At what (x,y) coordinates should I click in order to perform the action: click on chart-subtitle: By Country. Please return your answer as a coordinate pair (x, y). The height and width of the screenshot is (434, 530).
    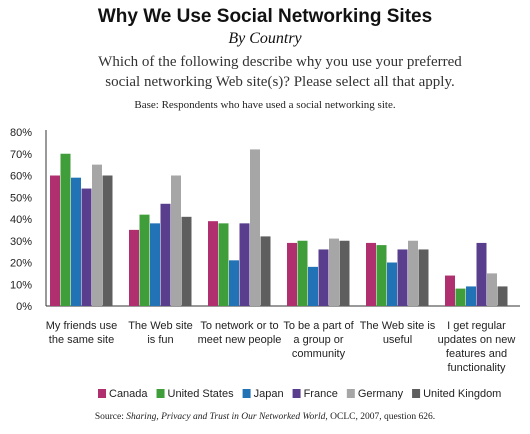
    Looking at the image, I should click on (265, 38).